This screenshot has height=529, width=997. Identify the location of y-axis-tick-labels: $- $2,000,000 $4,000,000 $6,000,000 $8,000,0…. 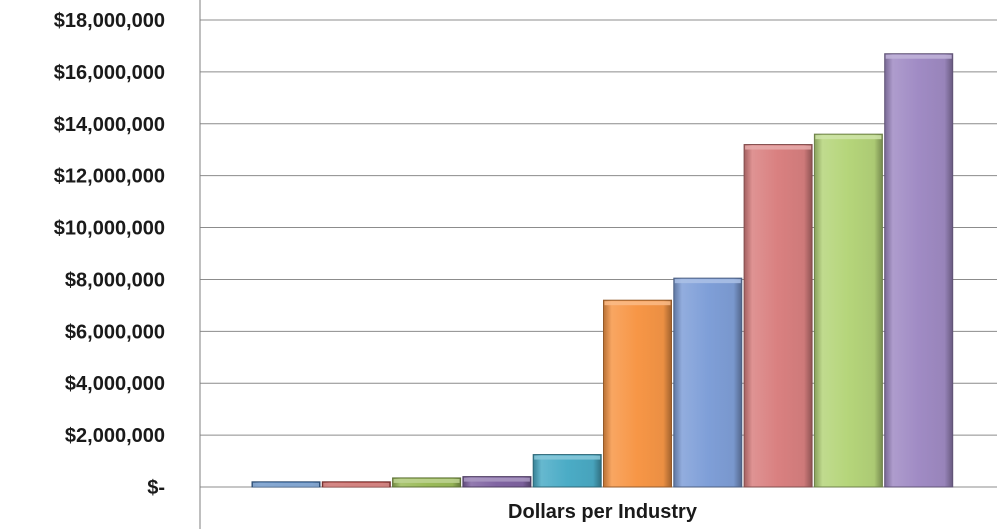
(109, 254).